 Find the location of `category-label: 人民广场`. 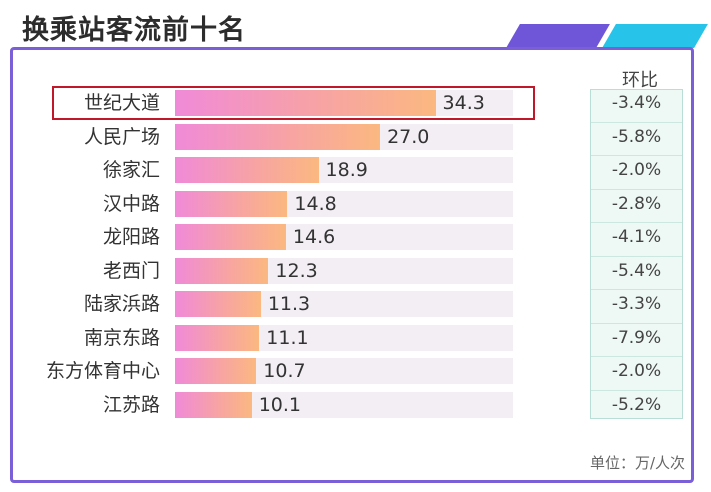

category-label: 人民广场 is located at coordinates (121, 136).